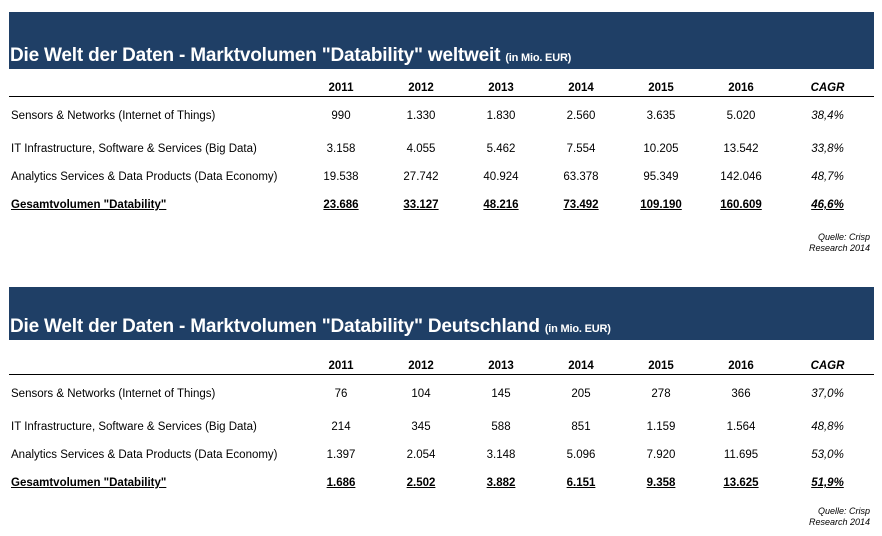 The width and height of the screenshot is (882, 536). I want to click on cell-value: 10.205, so click(661, 149).